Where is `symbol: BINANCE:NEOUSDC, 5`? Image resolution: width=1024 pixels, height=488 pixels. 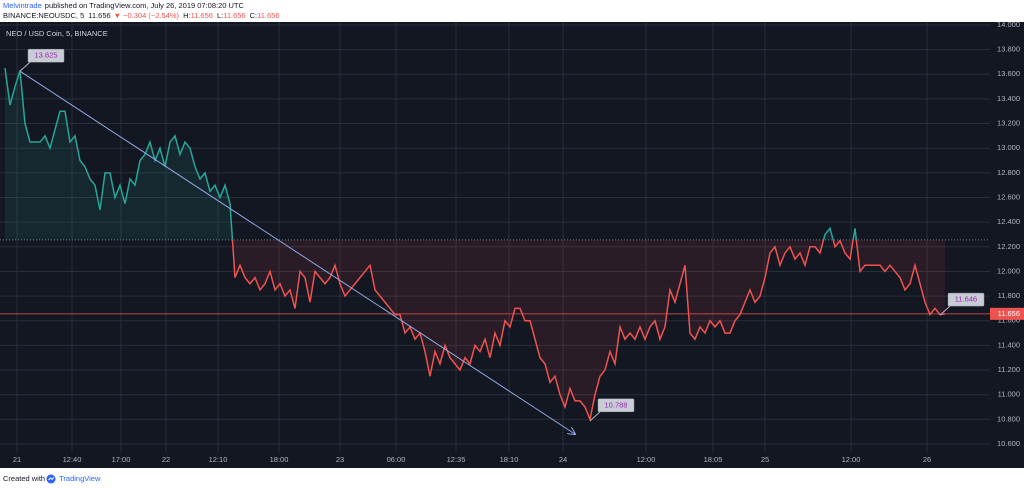 symbol: BINANCE:NEOUSDC, 5 is located at coordinates (43, 15).